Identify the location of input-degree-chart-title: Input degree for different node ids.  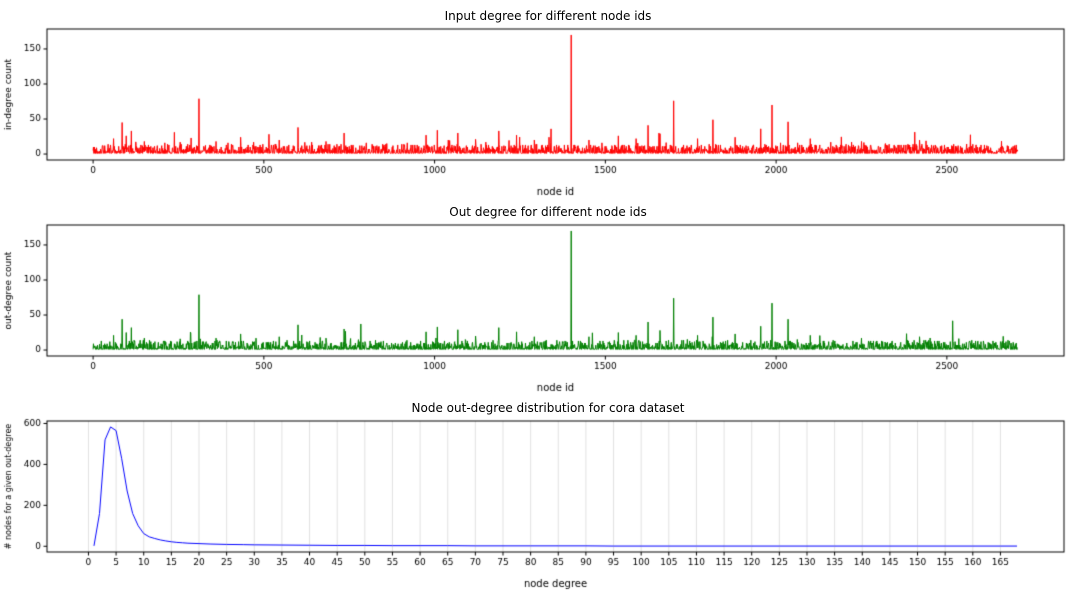
(548, 16).